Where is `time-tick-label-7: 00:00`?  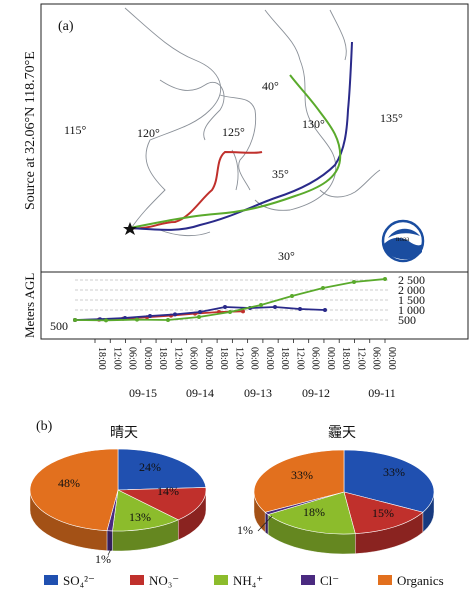 time-tick-label-7: 00:00 is located at coordinates (208, 358).